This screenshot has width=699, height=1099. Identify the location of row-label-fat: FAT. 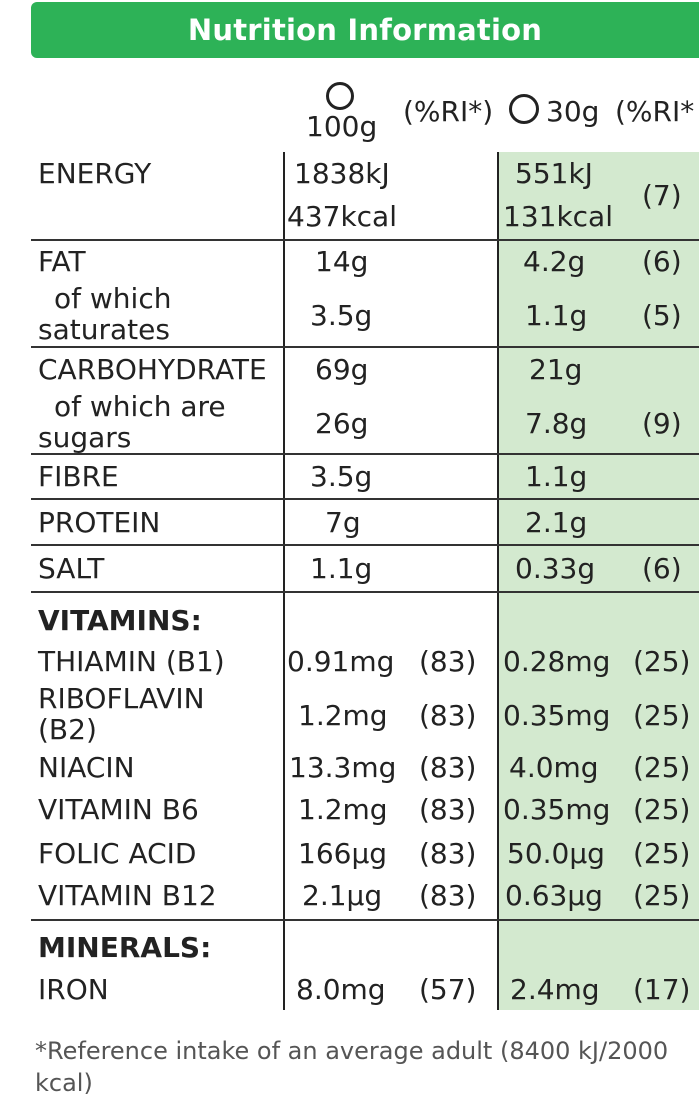
(62, 261).